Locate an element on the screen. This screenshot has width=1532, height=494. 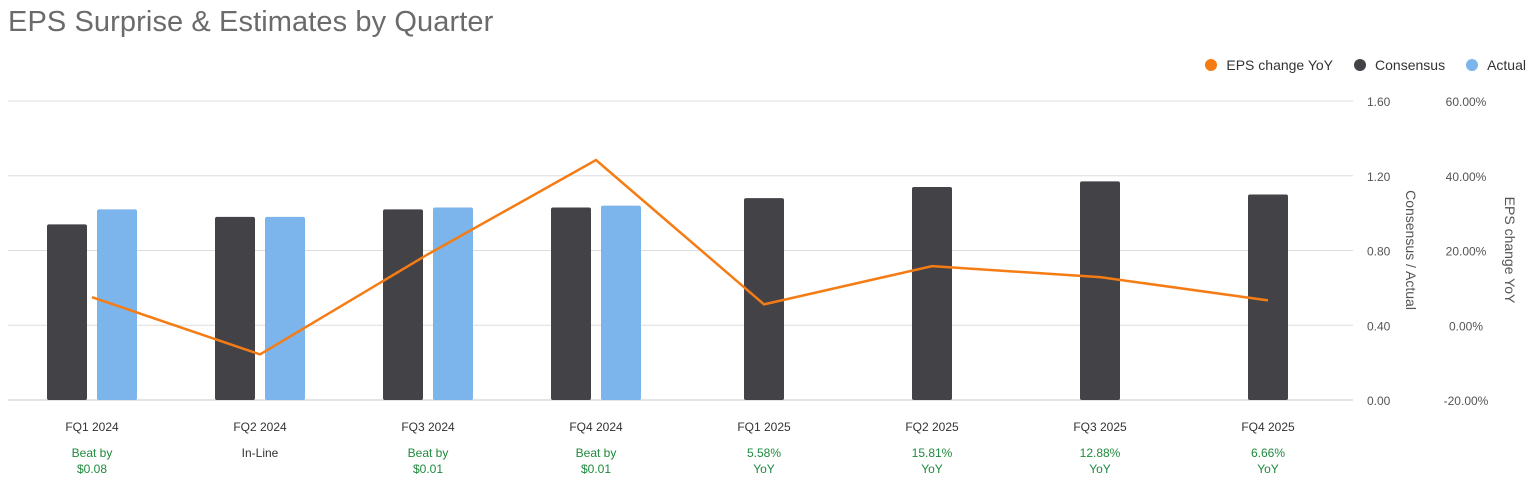
legend-item-eps-change: EPS change YoY is located at coordinates (1269, 65).